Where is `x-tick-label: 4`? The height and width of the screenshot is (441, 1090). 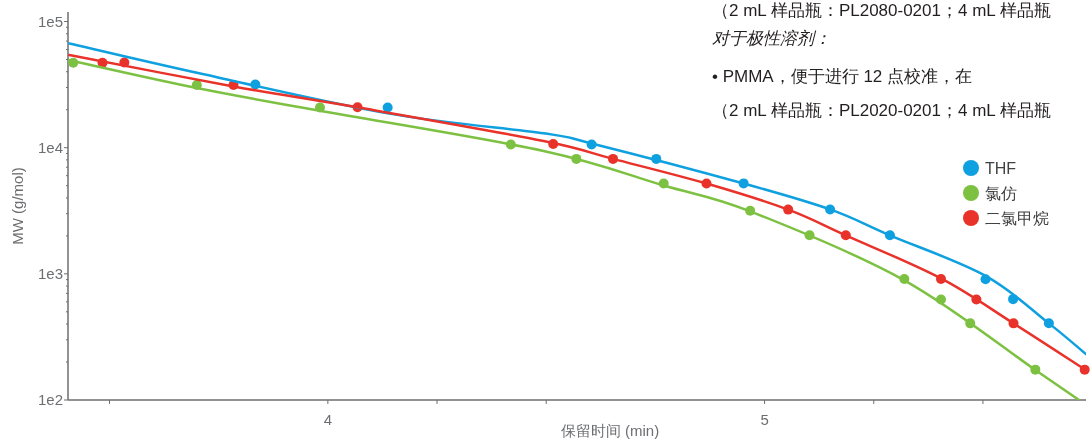 x-tick-label: 4 is located at coordinates (328, 419).